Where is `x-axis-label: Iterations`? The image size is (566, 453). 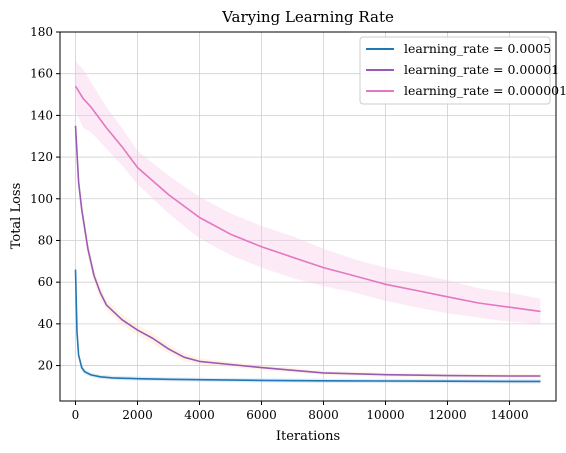 x-axis-label: Iterations is located at coordinates (308, 436).